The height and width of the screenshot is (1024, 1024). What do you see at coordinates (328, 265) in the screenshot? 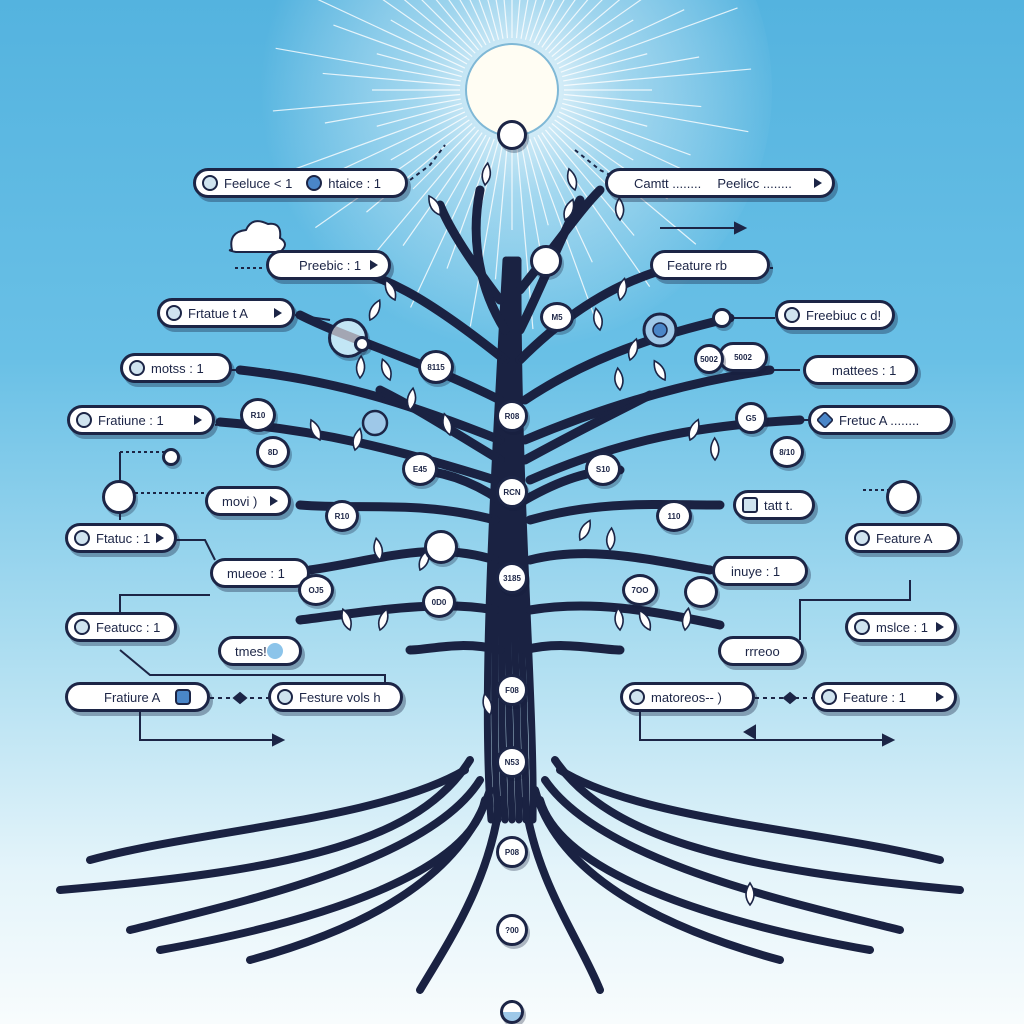
I see `feature-pill-3: Preebic : 1` at bounding box center [328, 265].